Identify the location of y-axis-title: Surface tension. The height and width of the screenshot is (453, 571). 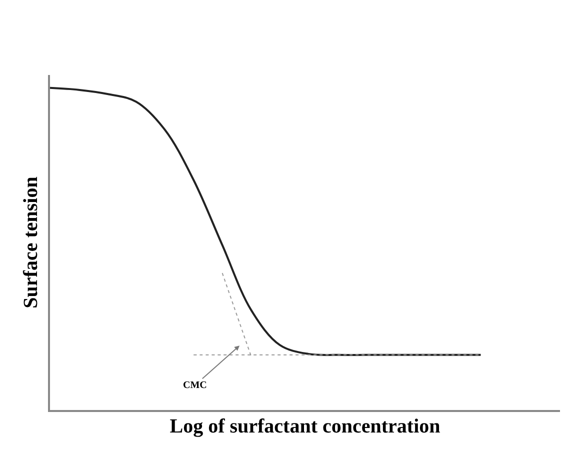
(31, 242).